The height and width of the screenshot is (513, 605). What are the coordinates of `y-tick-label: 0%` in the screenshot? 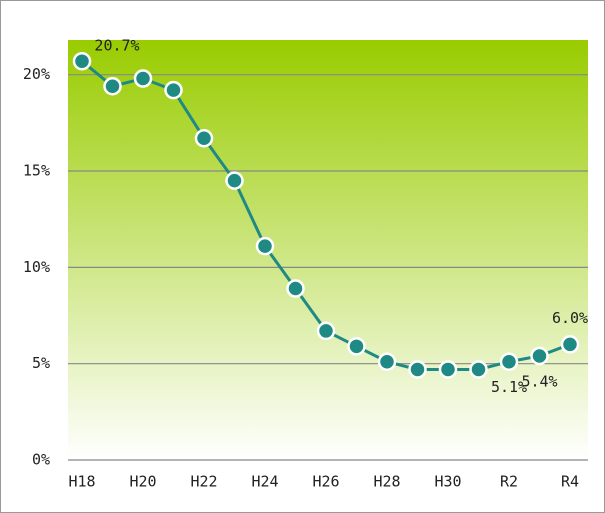 It's located at (41, 460).